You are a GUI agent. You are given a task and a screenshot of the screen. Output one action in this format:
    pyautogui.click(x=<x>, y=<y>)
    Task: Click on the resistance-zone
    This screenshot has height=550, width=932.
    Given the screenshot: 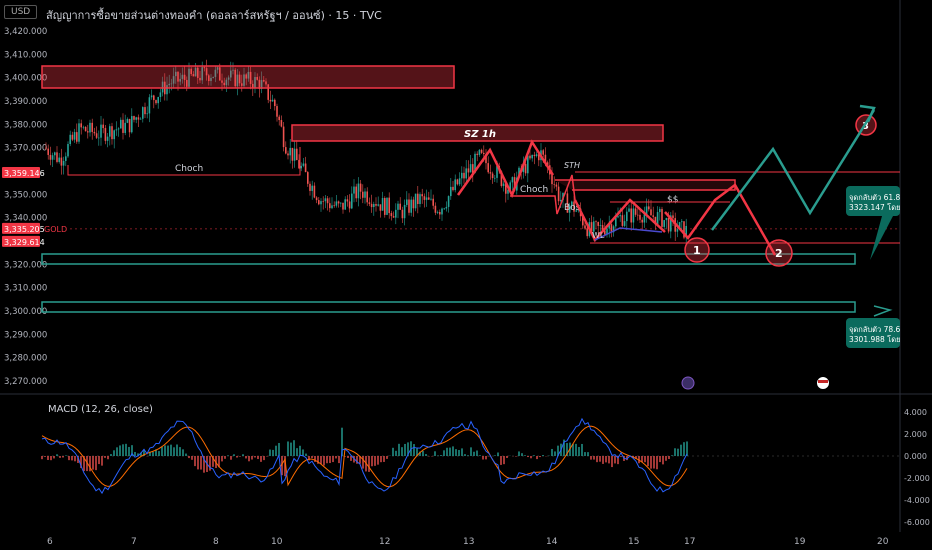 What is the action you would take?
    pyautogui.click(x=248, y=77)
    